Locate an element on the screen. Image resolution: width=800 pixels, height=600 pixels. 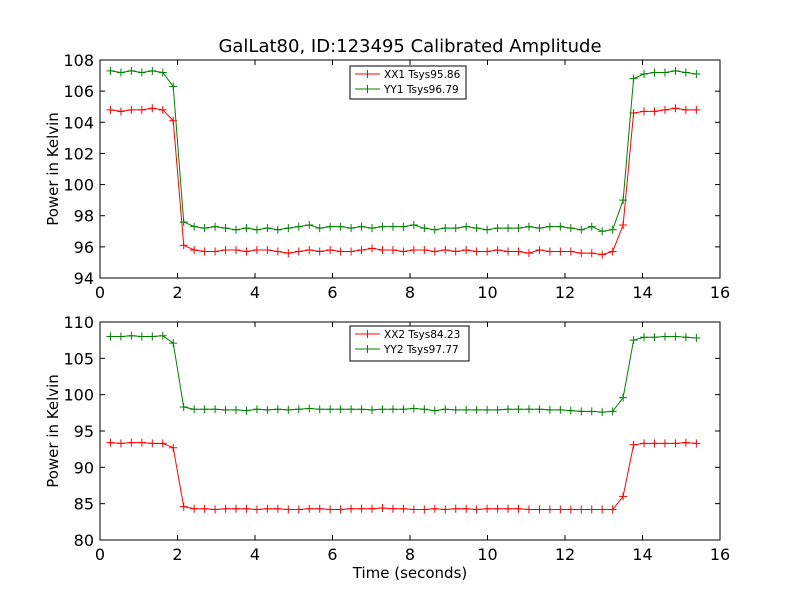
series-yy2 is located at coordinates (403, 374).